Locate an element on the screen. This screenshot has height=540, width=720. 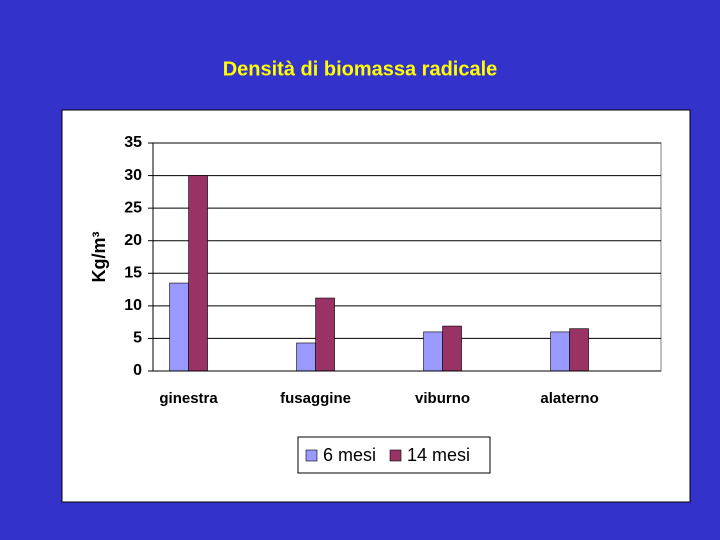
x-tick-label: fusaggine is located at coordinates (315, 398).